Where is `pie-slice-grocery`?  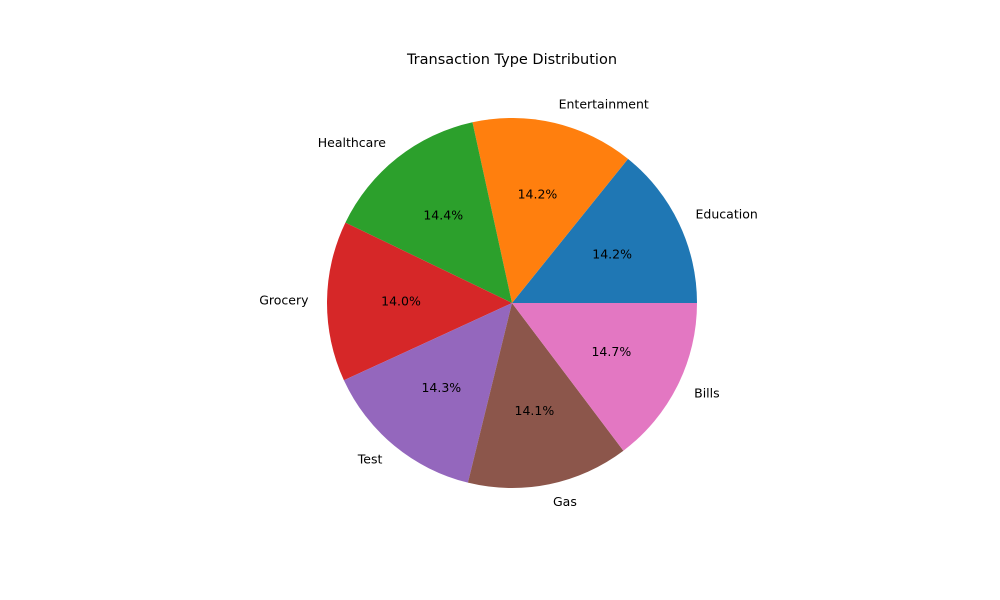 pie-slice-grocery is located at coordinates (419, 301).